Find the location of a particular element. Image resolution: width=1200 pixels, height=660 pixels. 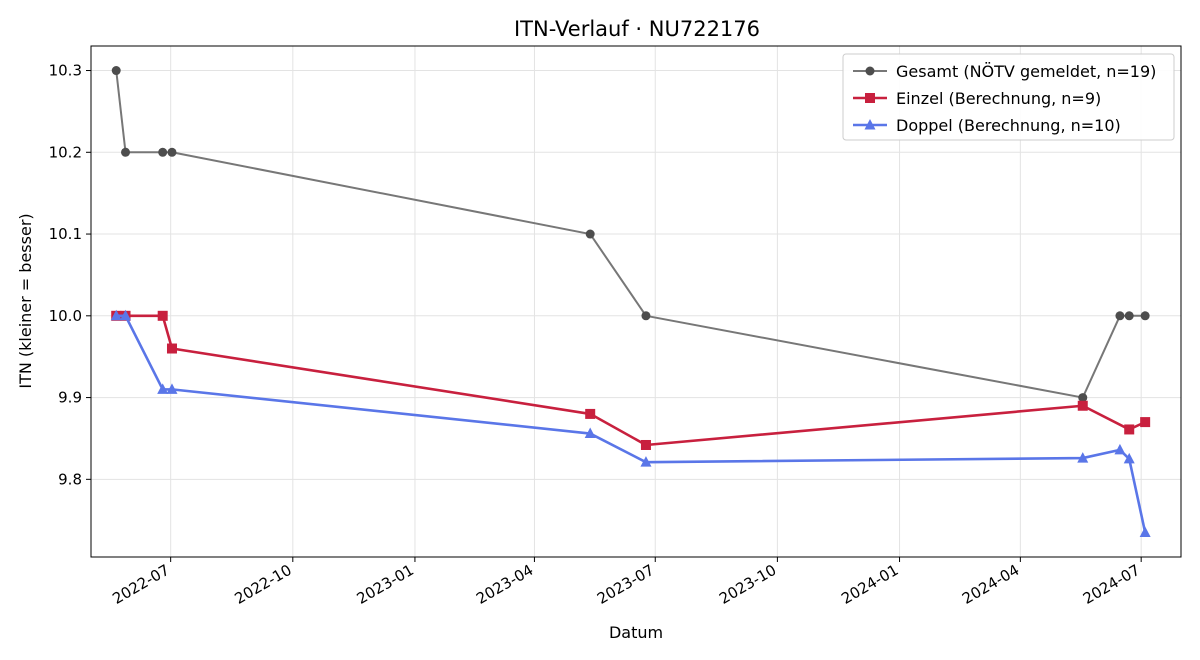

y-tick-label: 9.8 is located at coordinates (70, 479).